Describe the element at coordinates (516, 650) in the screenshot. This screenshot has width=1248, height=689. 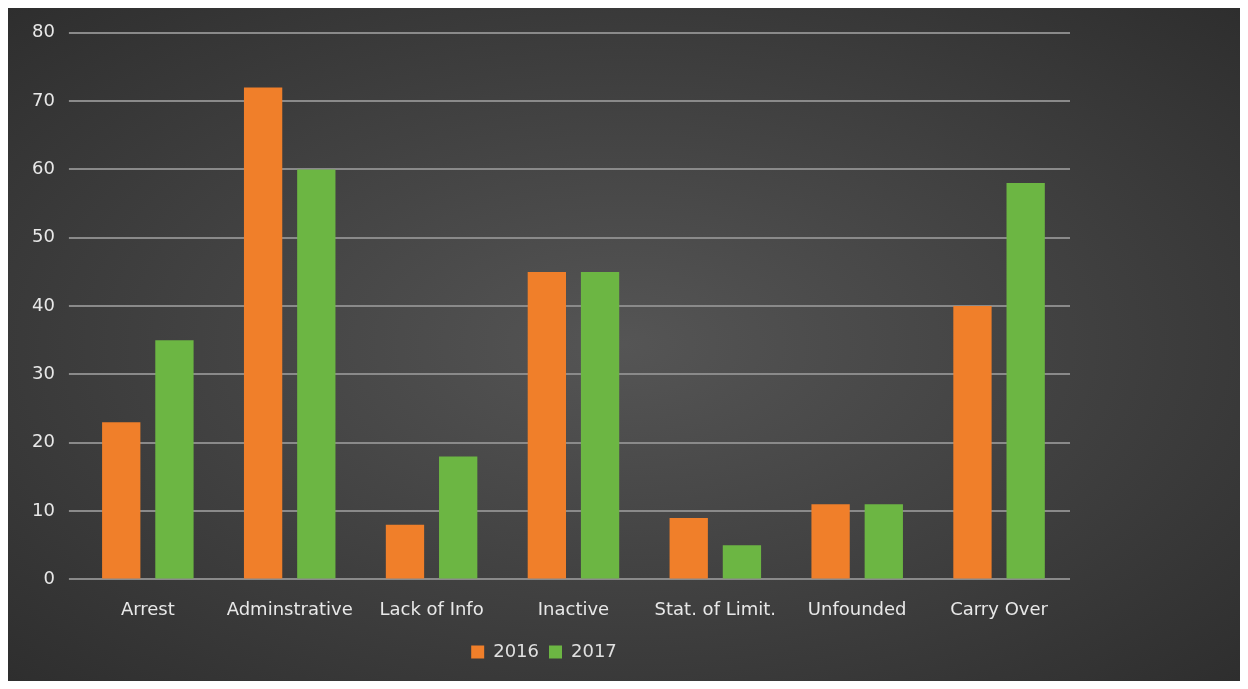
I see `legend-label: 2016` at that location.